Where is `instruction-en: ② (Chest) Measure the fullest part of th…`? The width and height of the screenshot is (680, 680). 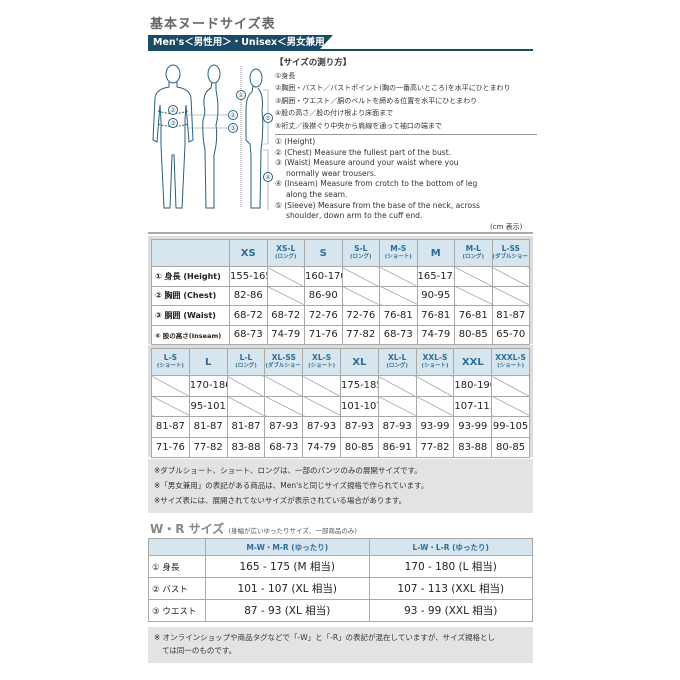
instruction-en: ② (Chest) Measure the fullest part of th… is located at coordinates (363, 152).